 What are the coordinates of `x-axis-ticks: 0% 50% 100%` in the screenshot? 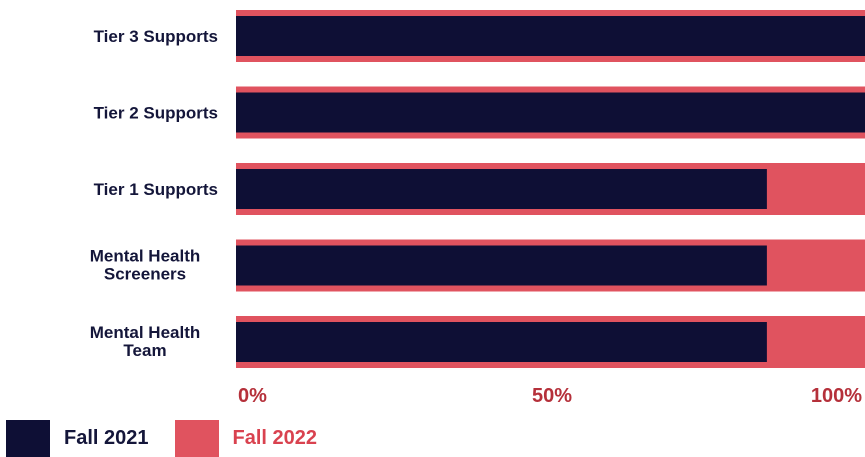 It's located at (550, 396).